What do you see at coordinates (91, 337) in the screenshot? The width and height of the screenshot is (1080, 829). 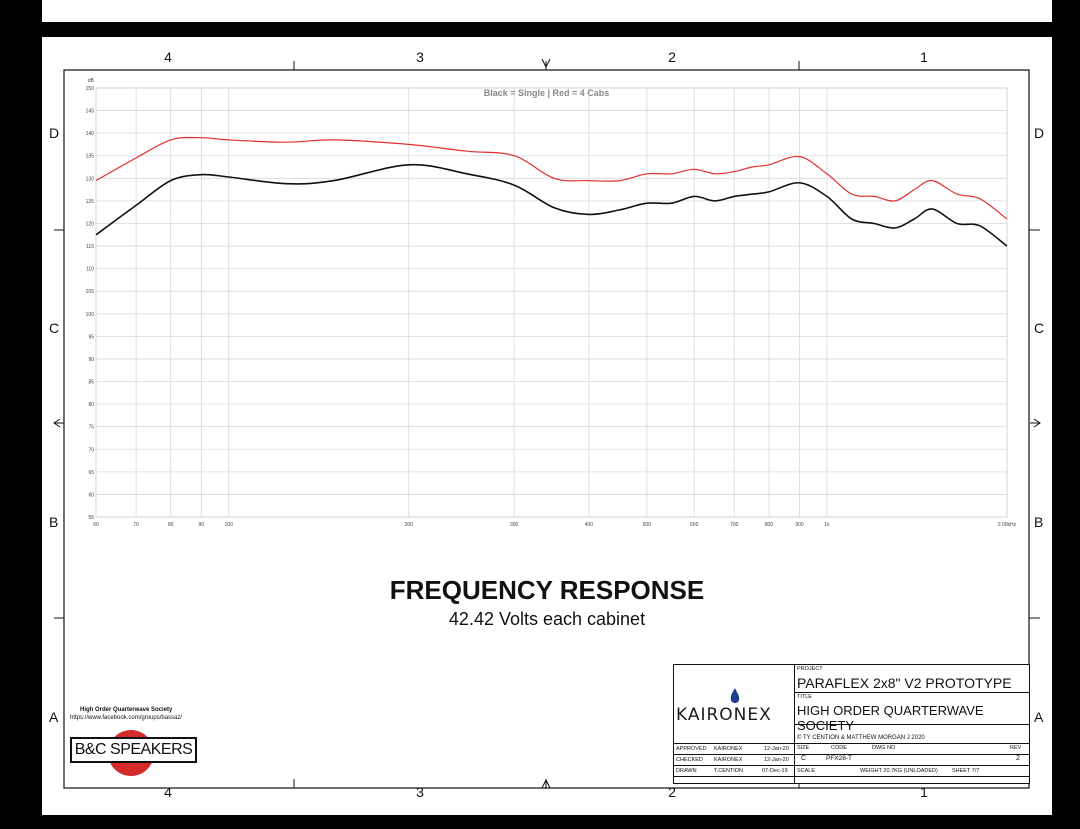 I see `y-tick-label: 95` at bounding box center [91, 337].